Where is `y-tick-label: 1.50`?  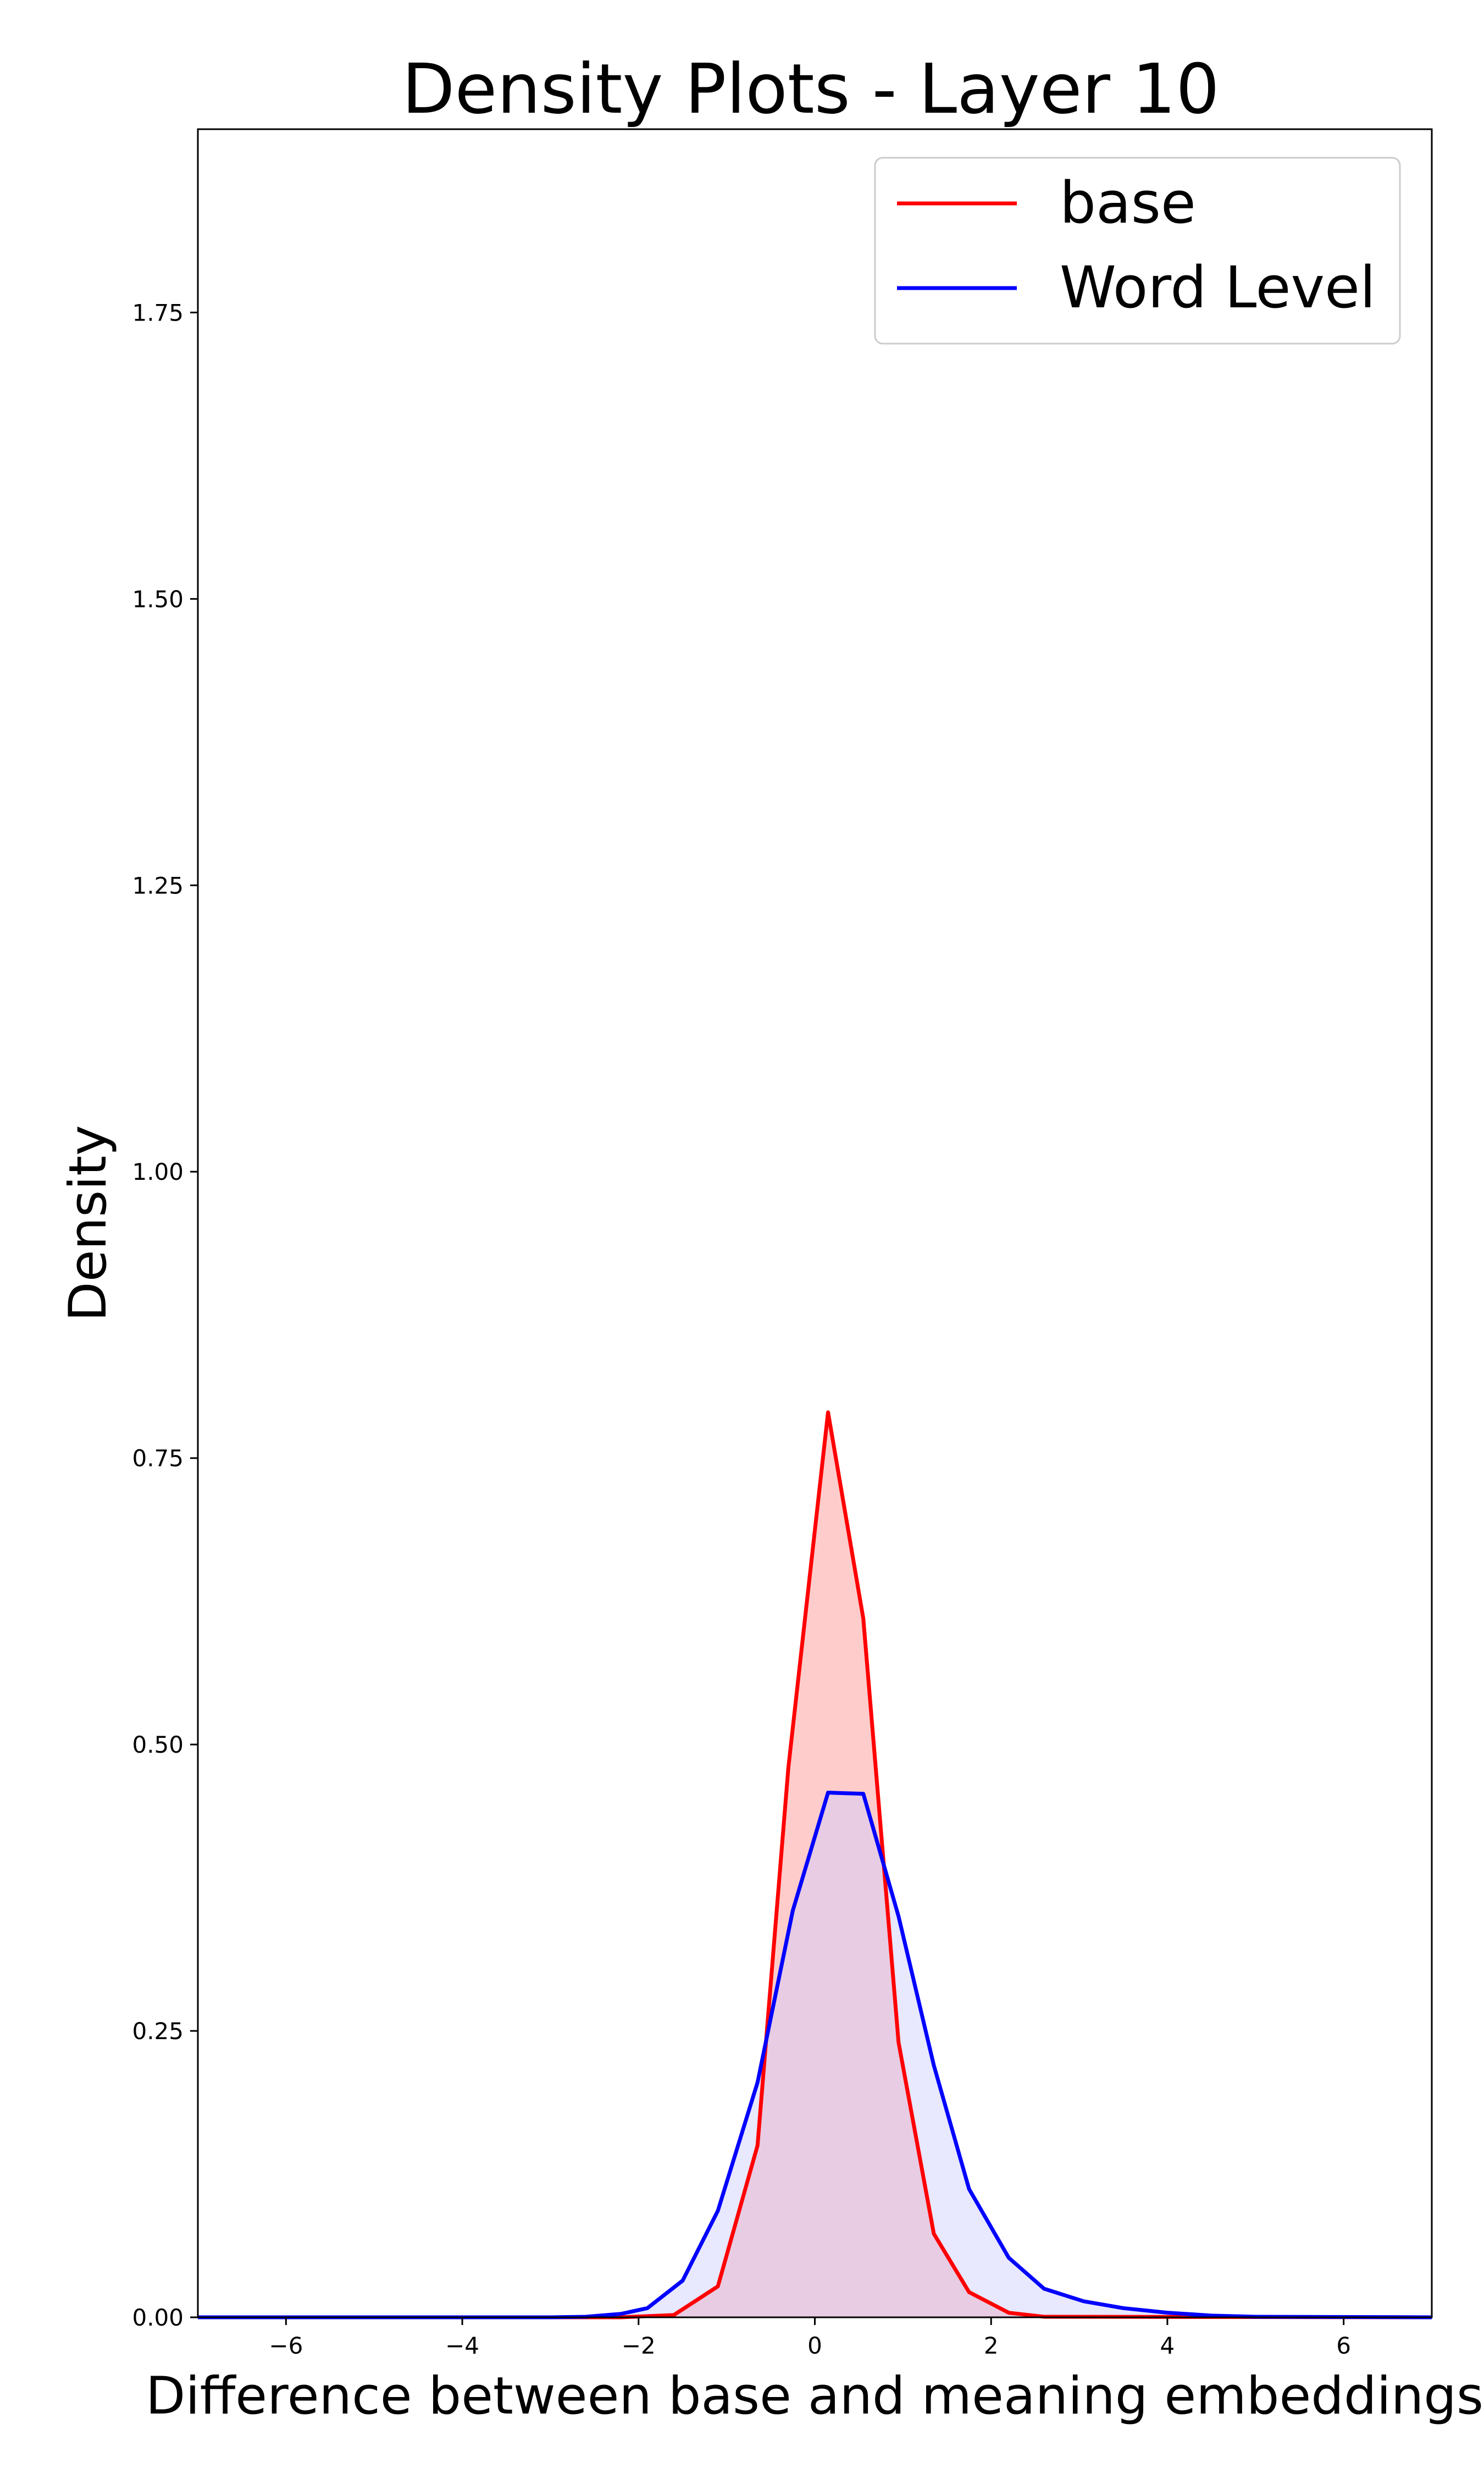 y-tick-label: 1.50 is located at coordinates (158, 599).